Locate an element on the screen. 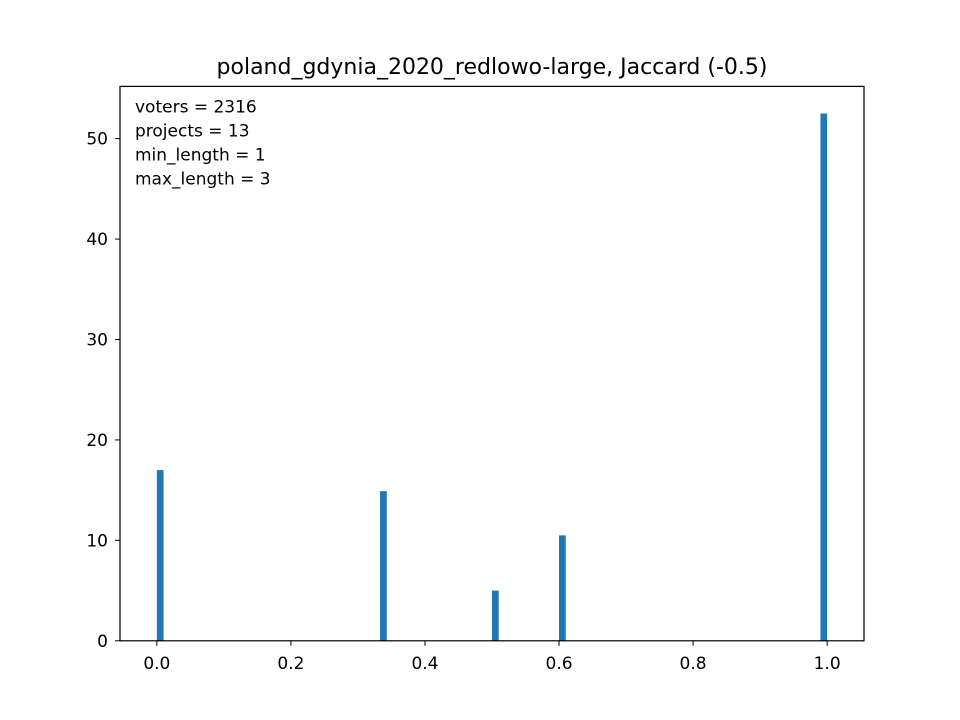 This screenshot has height=720, width=960. stats-annotation-line: max_length = 3 is located at coordinates (203, 179).